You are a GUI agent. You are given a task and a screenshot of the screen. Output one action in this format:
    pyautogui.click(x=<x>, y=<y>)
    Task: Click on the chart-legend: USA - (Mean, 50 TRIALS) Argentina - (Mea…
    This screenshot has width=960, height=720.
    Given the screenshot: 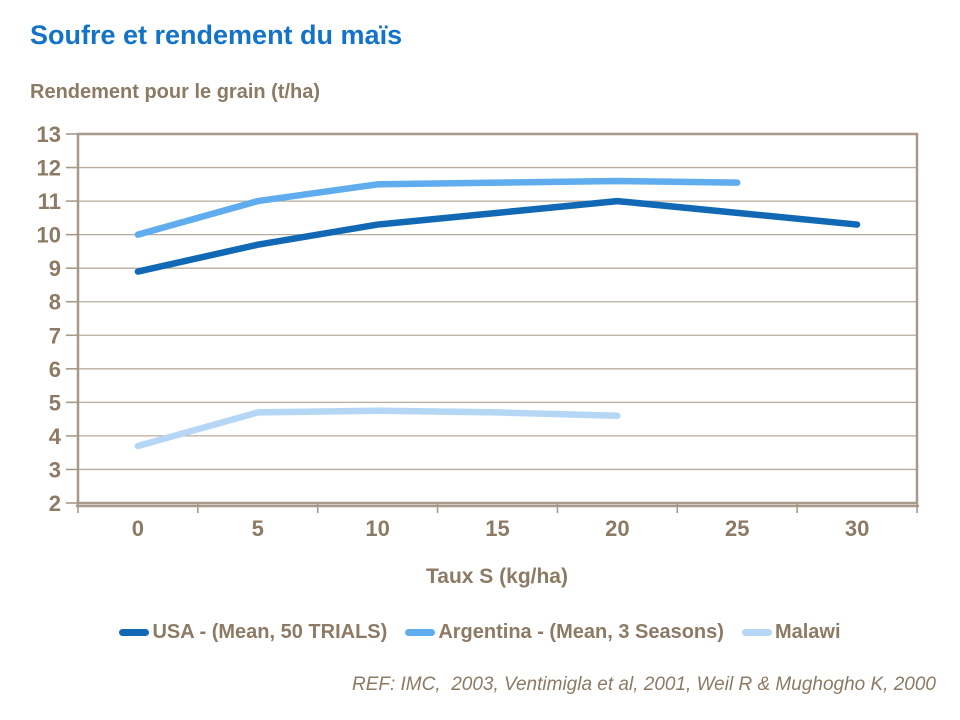 What is the action you would take?
    pyautogui.click(x=480, y=632)
    